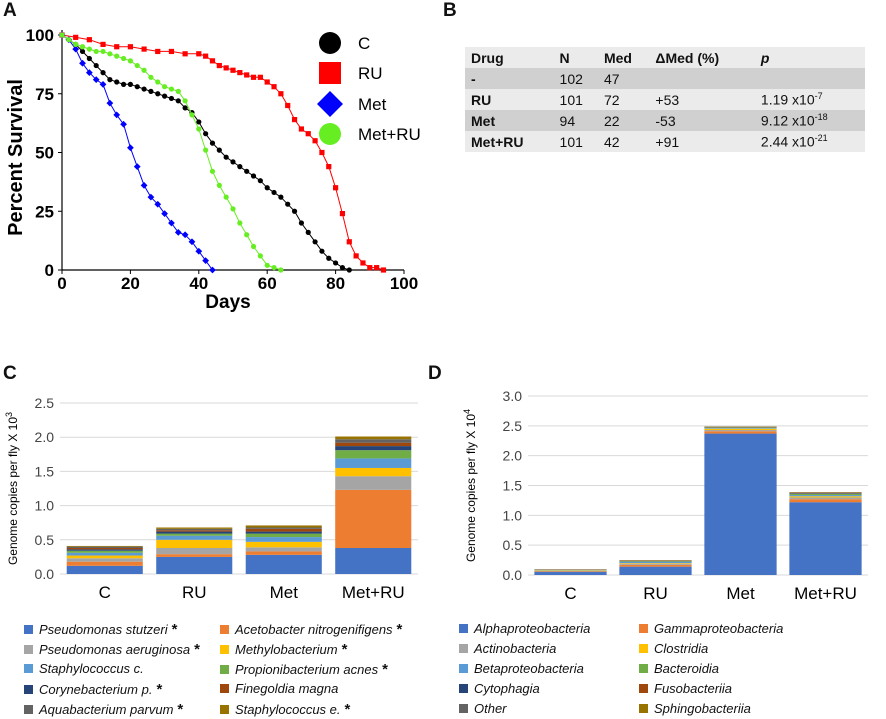 This screenshot has width=886, height=719. What do you see at coordinates (12, 488) in the screenshot?
I see `y-axis-title: Genome copies per fly X 103` at bounding box center [12, 488].